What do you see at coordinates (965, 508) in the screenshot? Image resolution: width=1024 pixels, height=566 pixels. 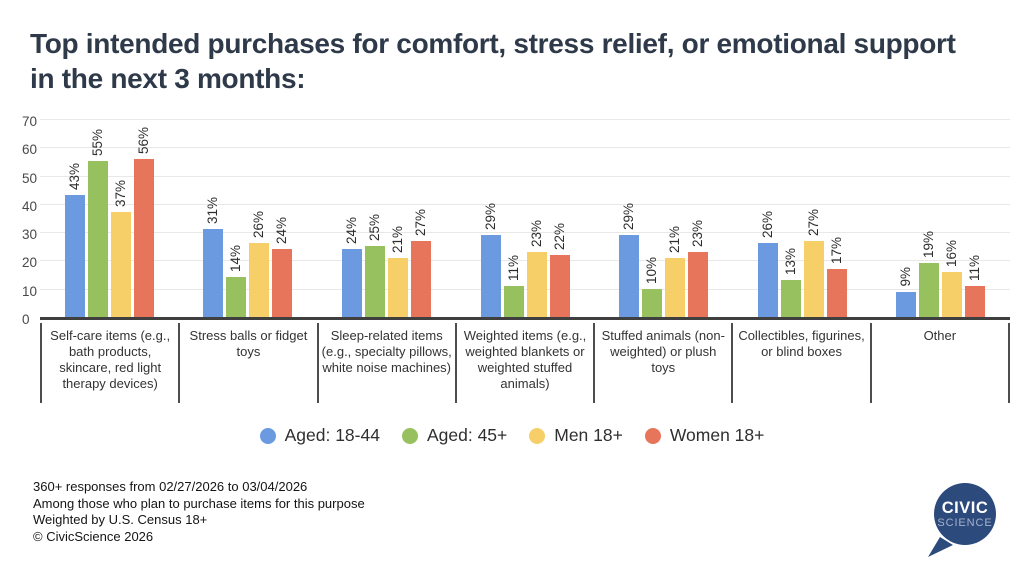 I see `logo-text-civic: CIVIC` at bounding box center [965, 508].